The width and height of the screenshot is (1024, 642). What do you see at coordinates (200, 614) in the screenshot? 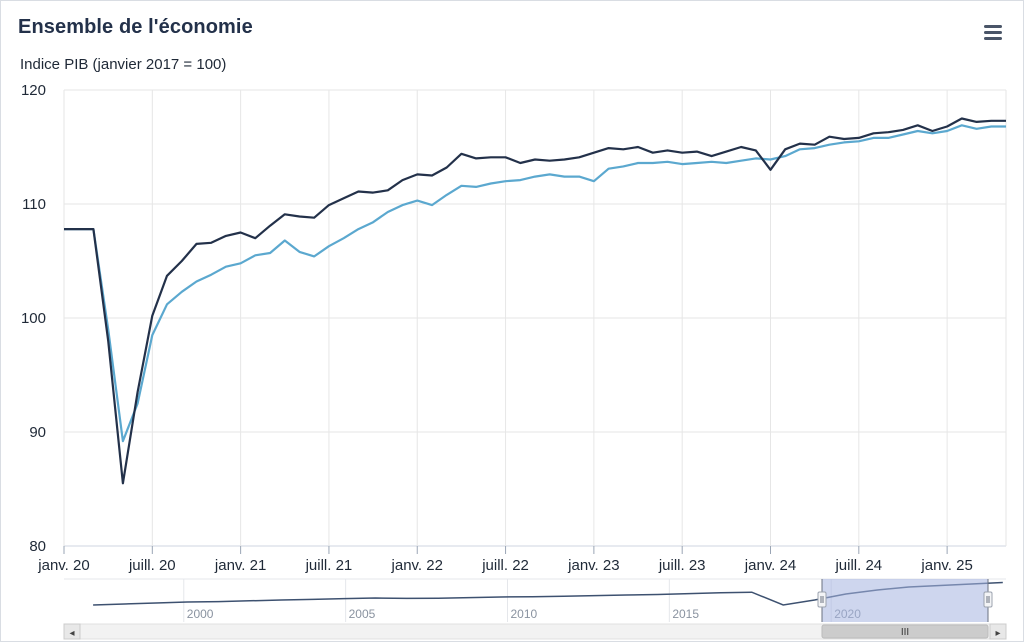
I see `navigator-year-label: 2000` at bounding box center [200, 614].